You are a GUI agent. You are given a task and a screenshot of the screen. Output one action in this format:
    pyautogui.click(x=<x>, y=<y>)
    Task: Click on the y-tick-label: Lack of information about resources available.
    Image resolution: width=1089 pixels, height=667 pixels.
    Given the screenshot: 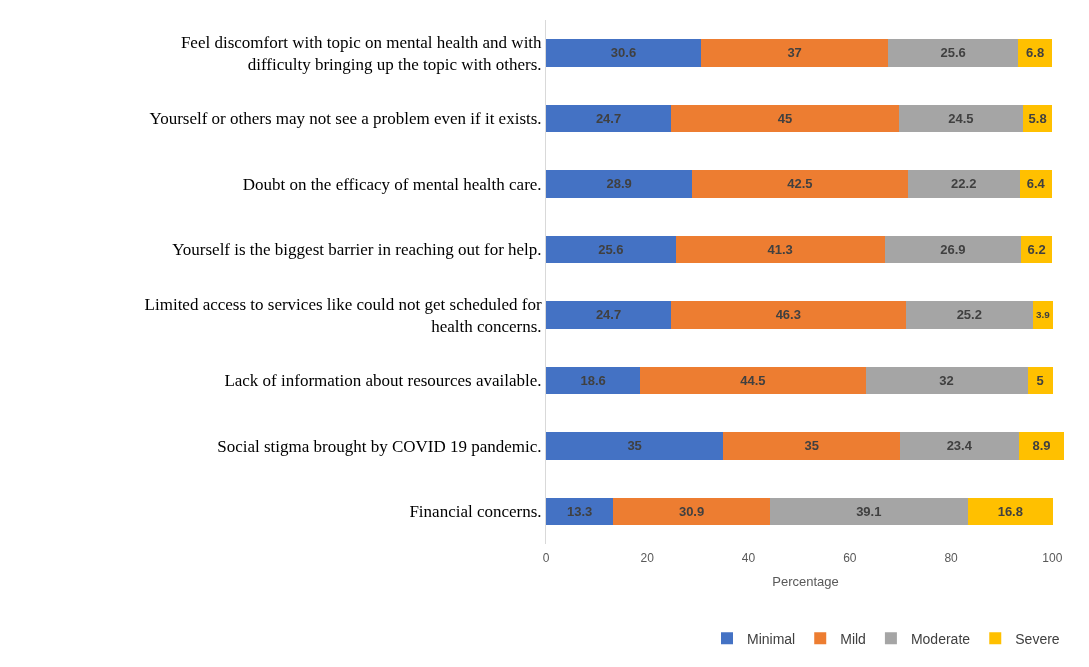 What is the action you would take?
    pyautogui.click(x=383, y=381)
    